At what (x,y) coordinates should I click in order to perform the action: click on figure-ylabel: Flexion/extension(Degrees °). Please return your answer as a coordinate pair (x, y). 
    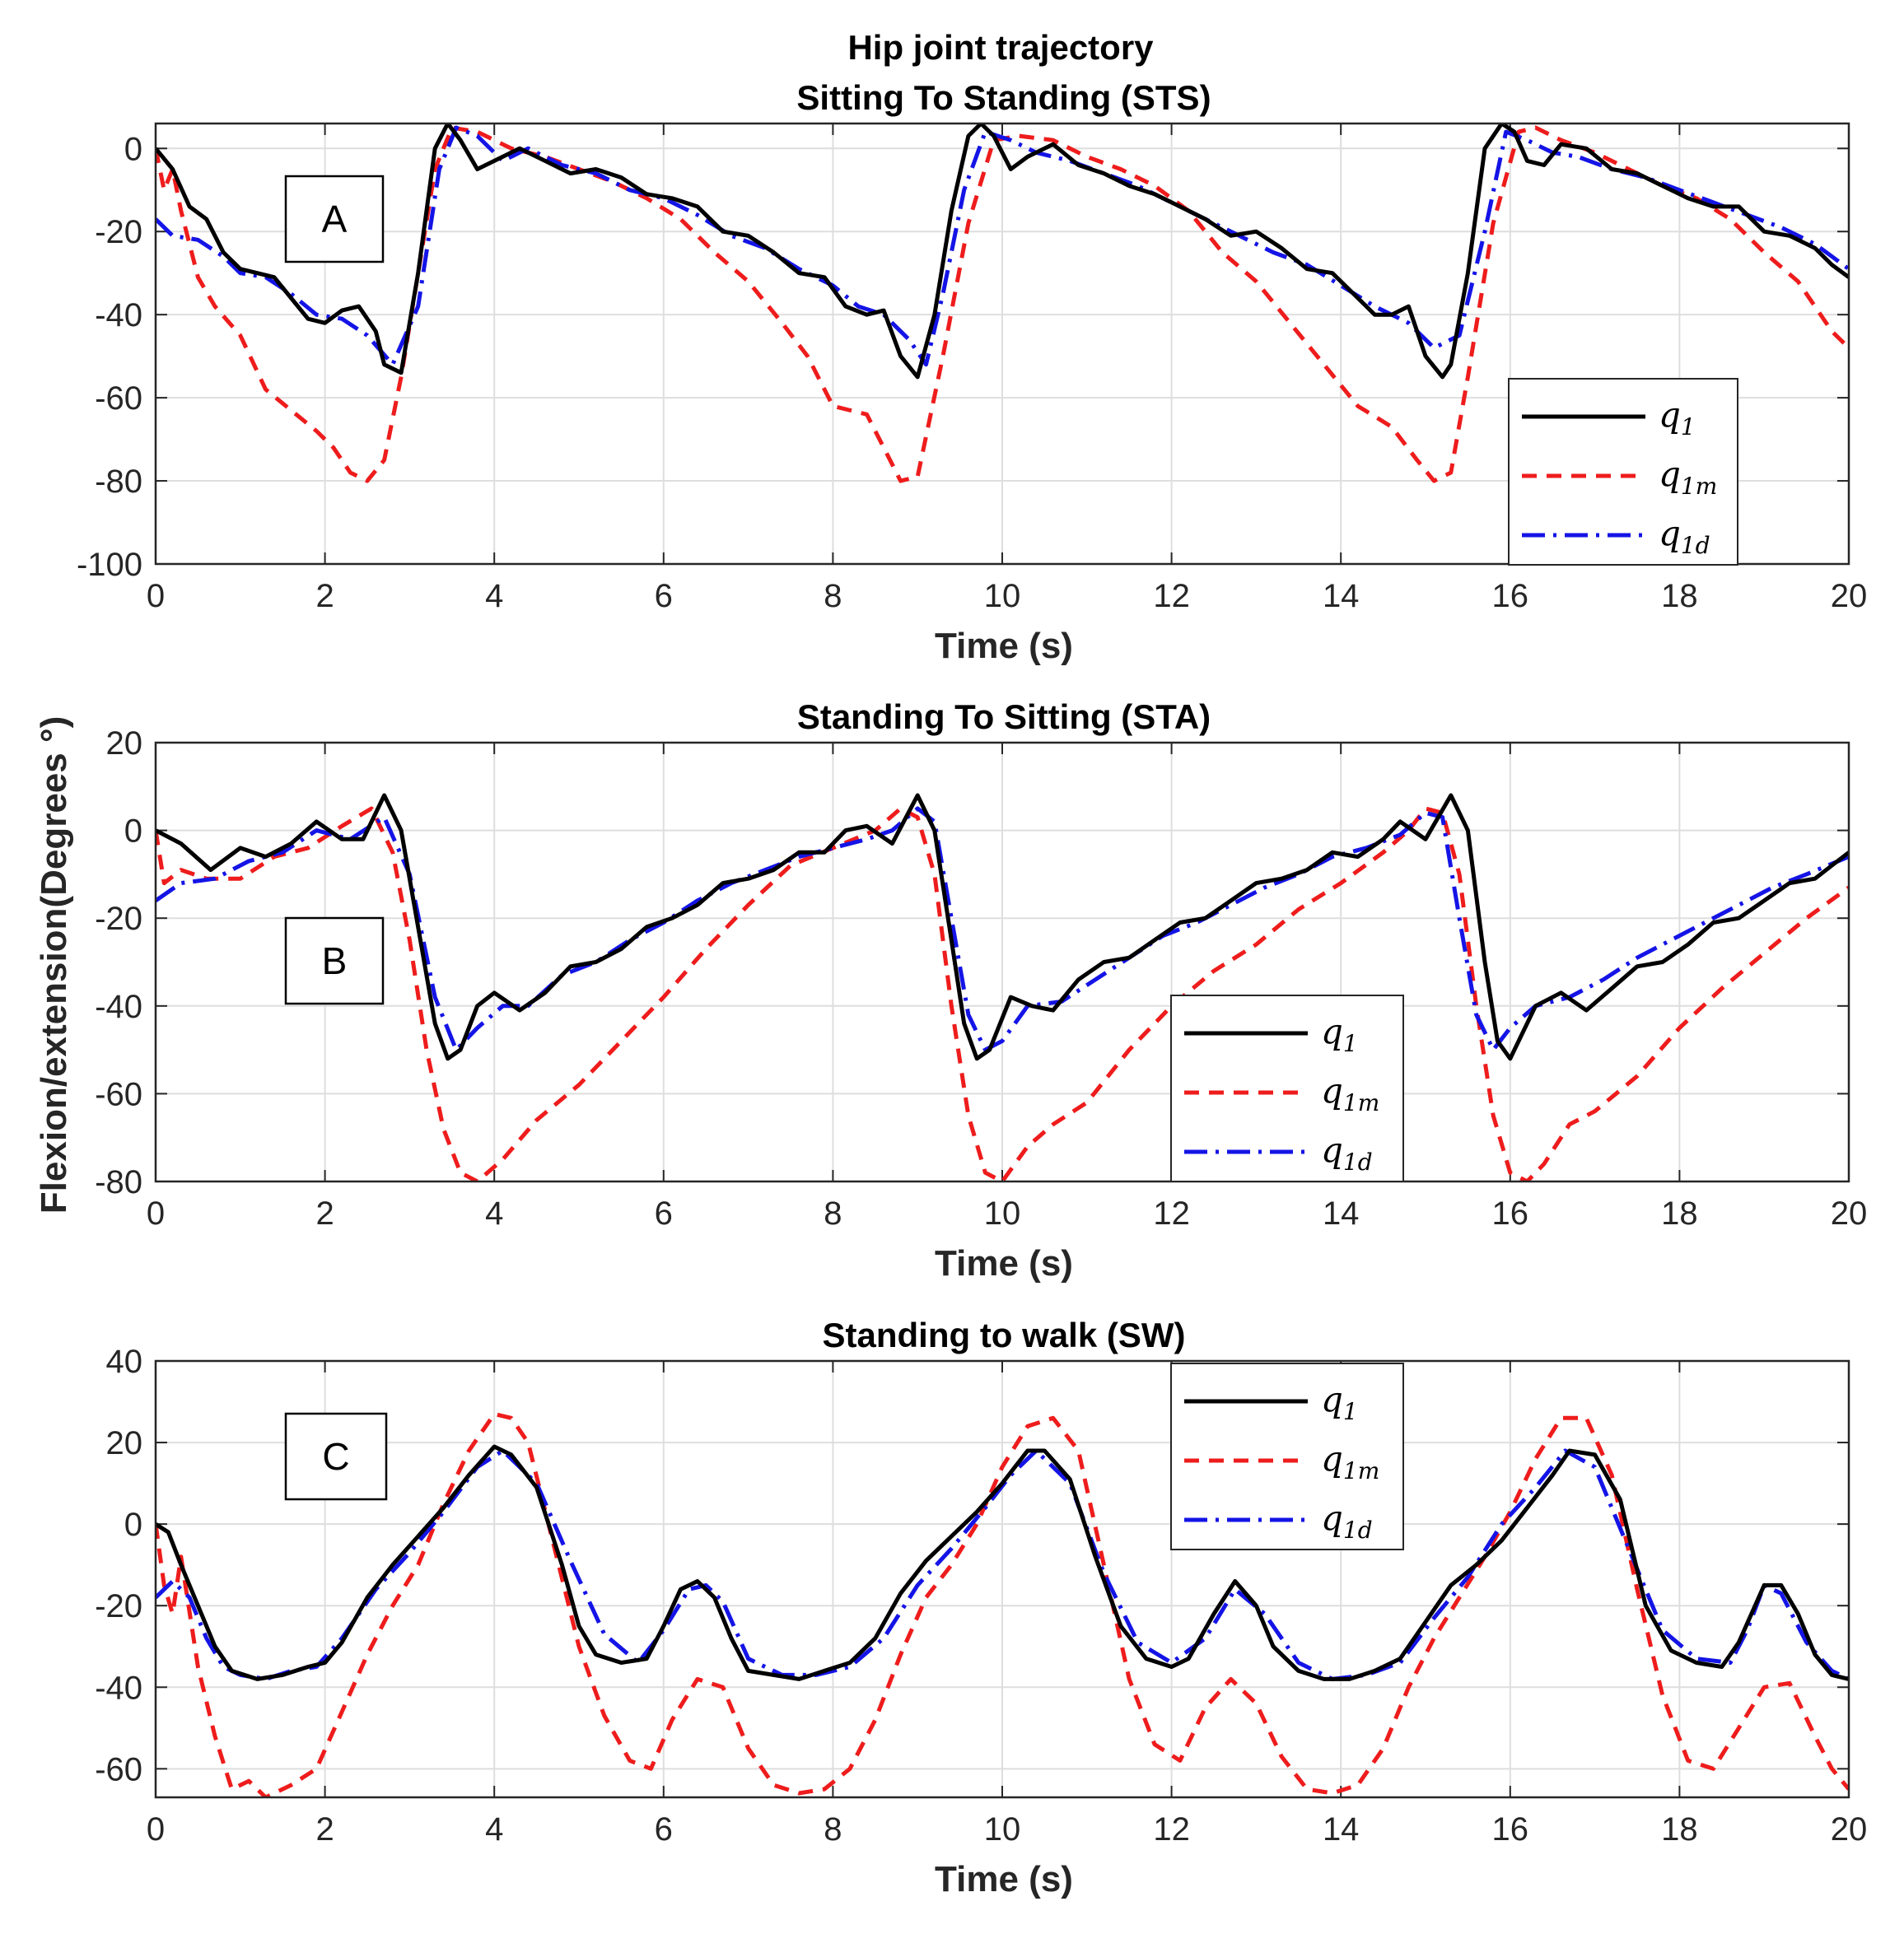
    Looking at the image, I should click on (54, 965).